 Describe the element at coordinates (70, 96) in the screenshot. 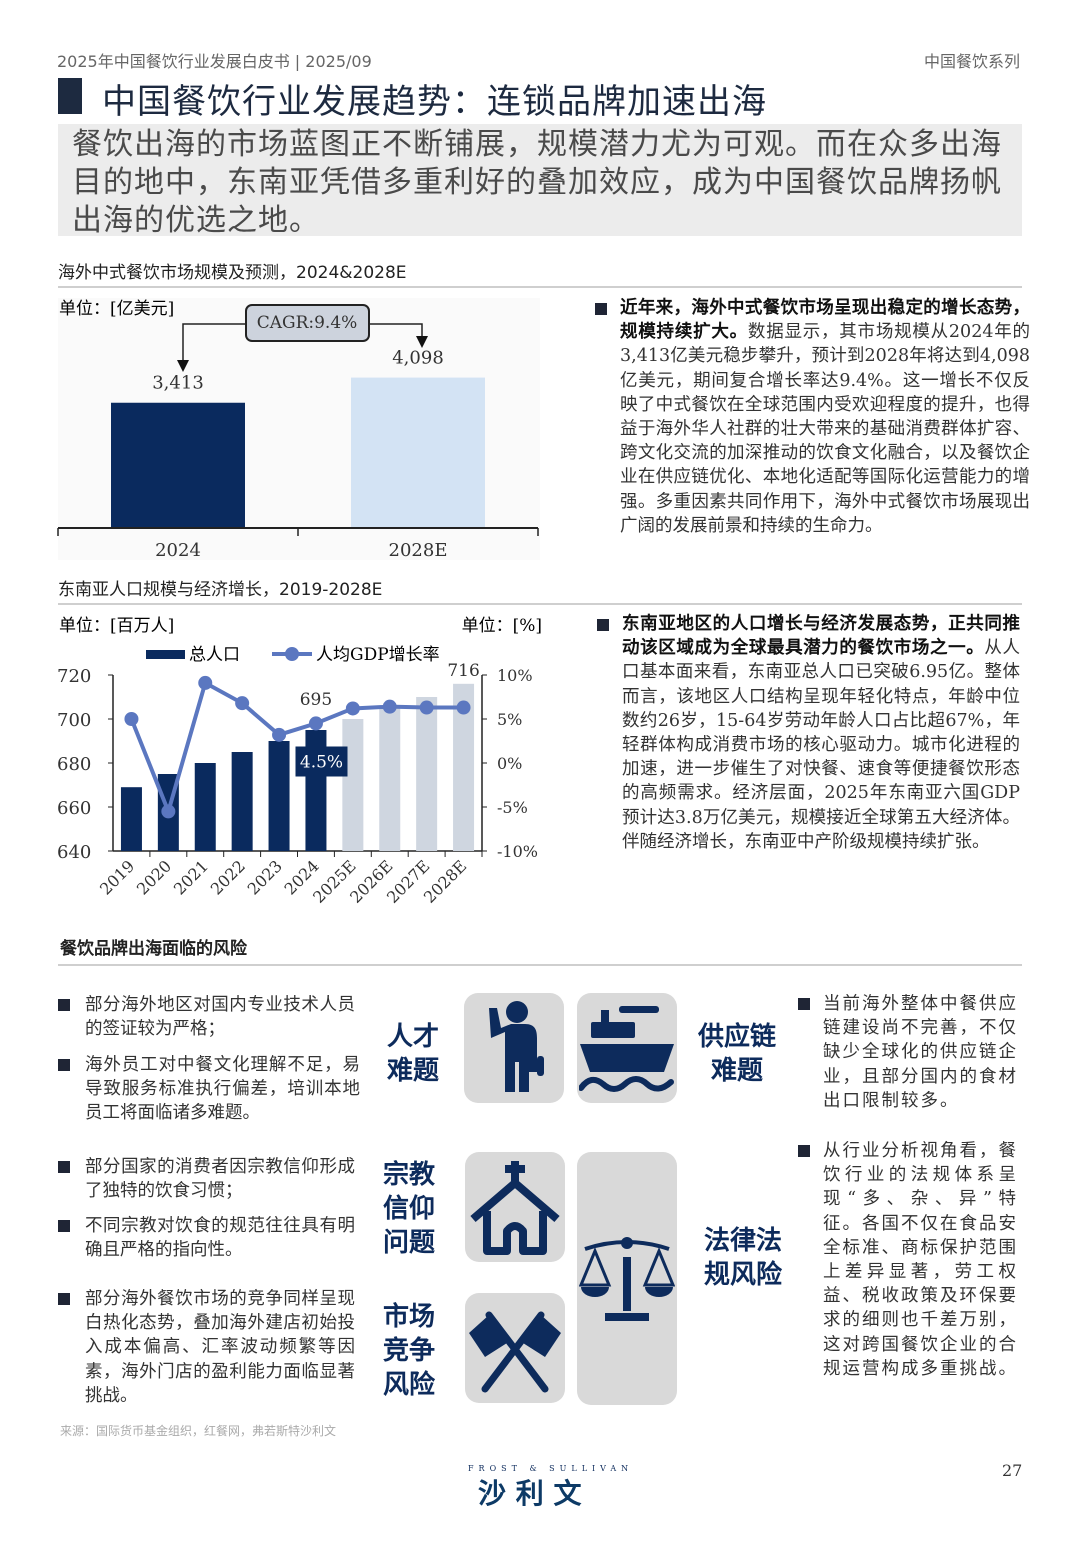

I see `title-marker` at that location.